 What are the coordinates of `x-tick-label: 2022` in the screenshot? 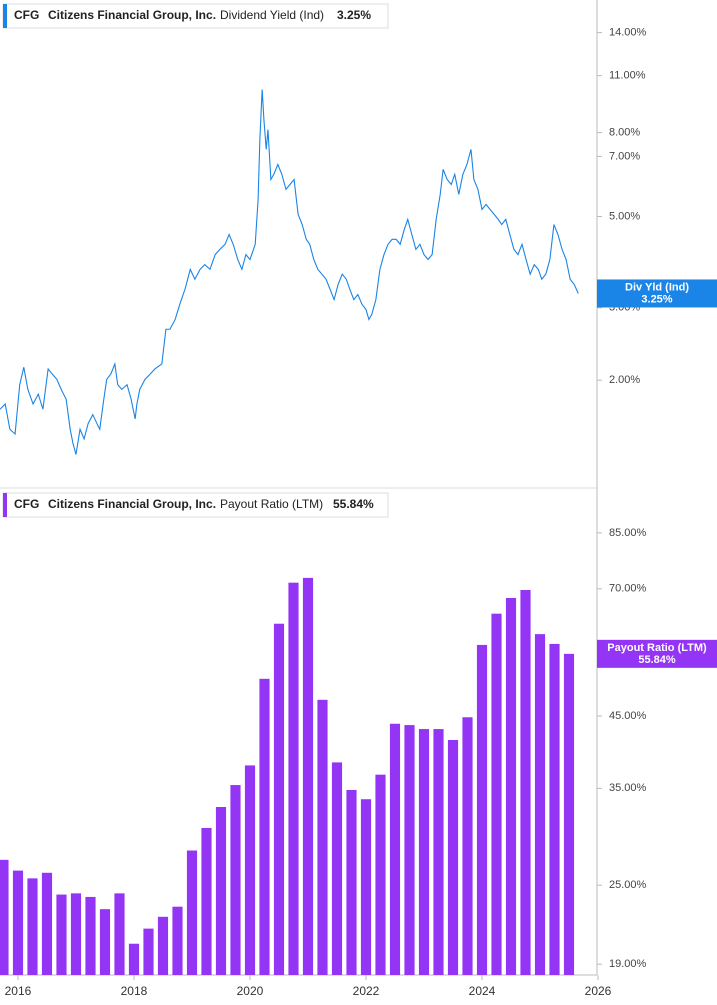 It's located at (366, 991).